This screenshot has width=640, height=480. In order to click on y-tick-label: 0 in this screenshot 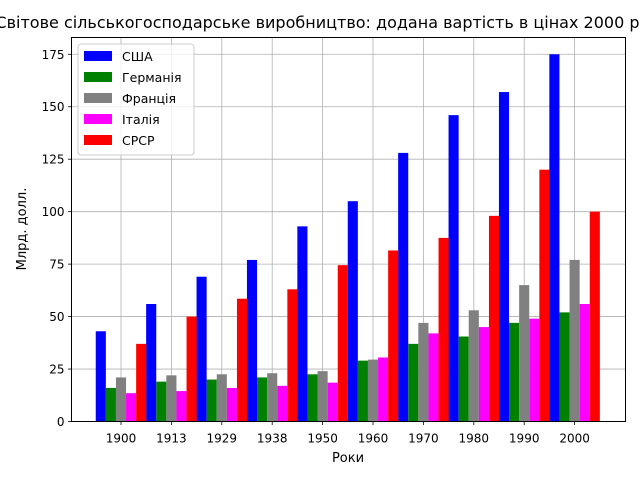, I will do `click(61, 422)`.